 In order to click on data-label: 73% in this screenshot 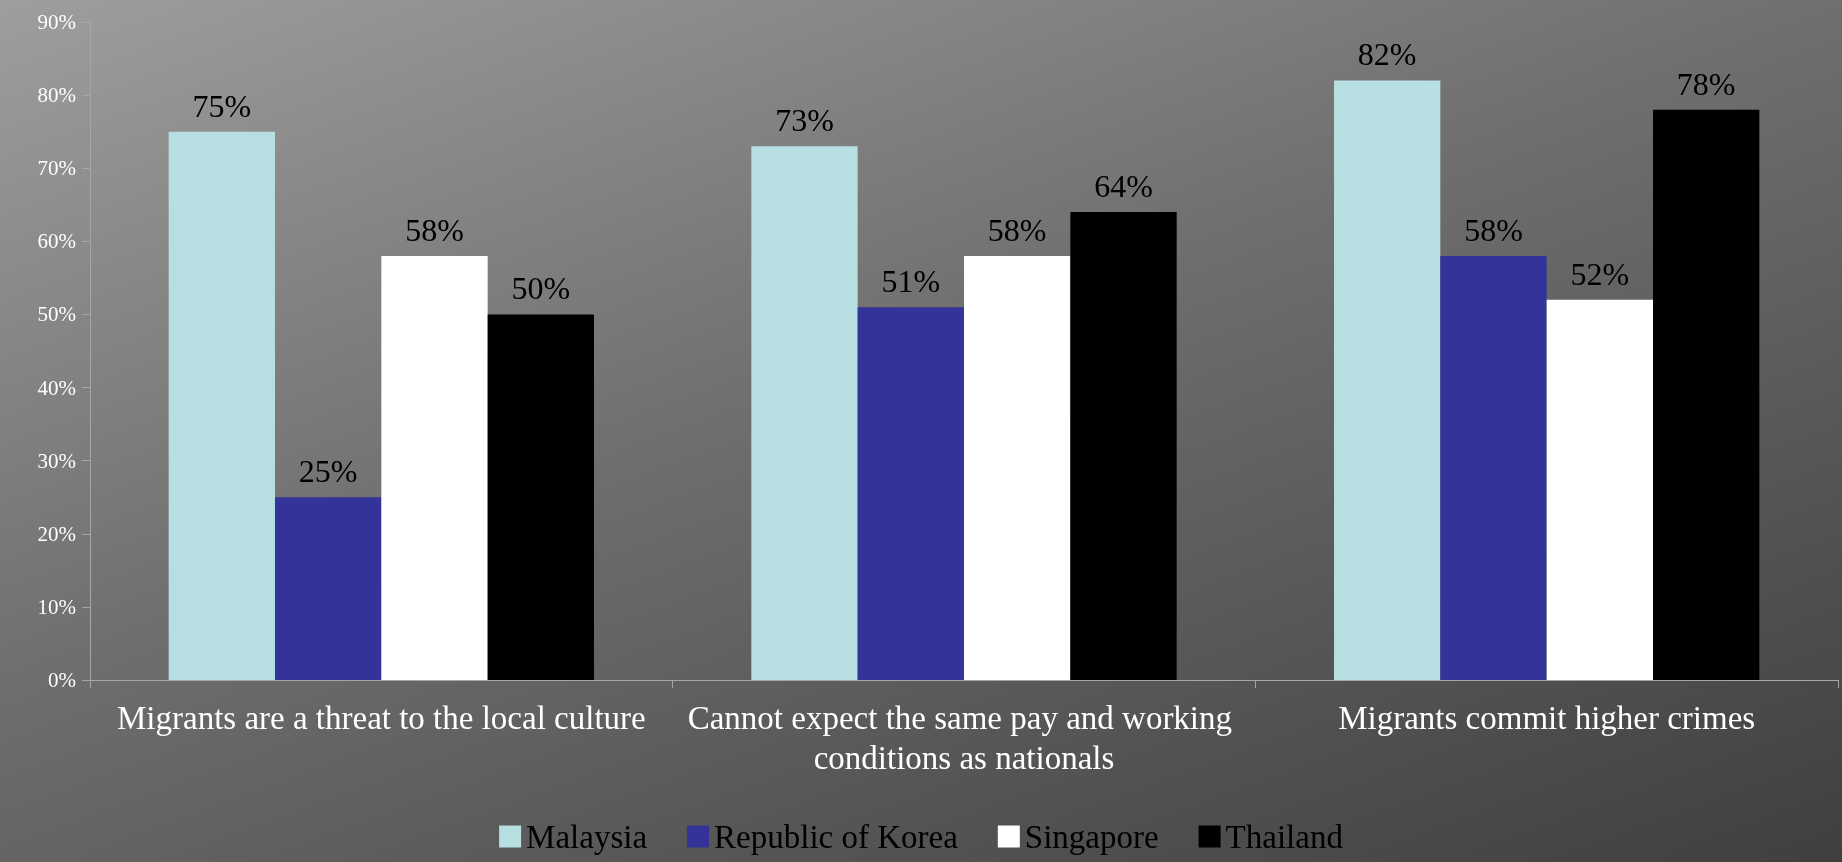, I will do `click(804, 120)`.